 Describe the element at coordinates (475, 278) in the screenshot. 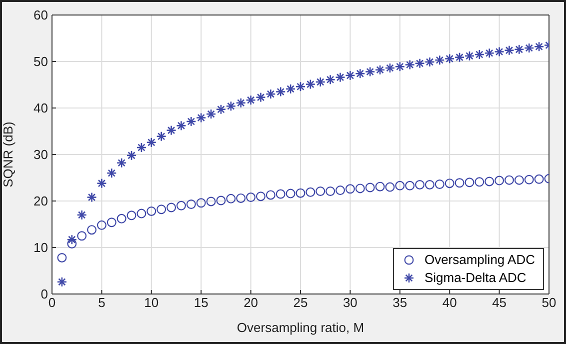

I see `legend-label: Sigma-Delta ADC` at that location.